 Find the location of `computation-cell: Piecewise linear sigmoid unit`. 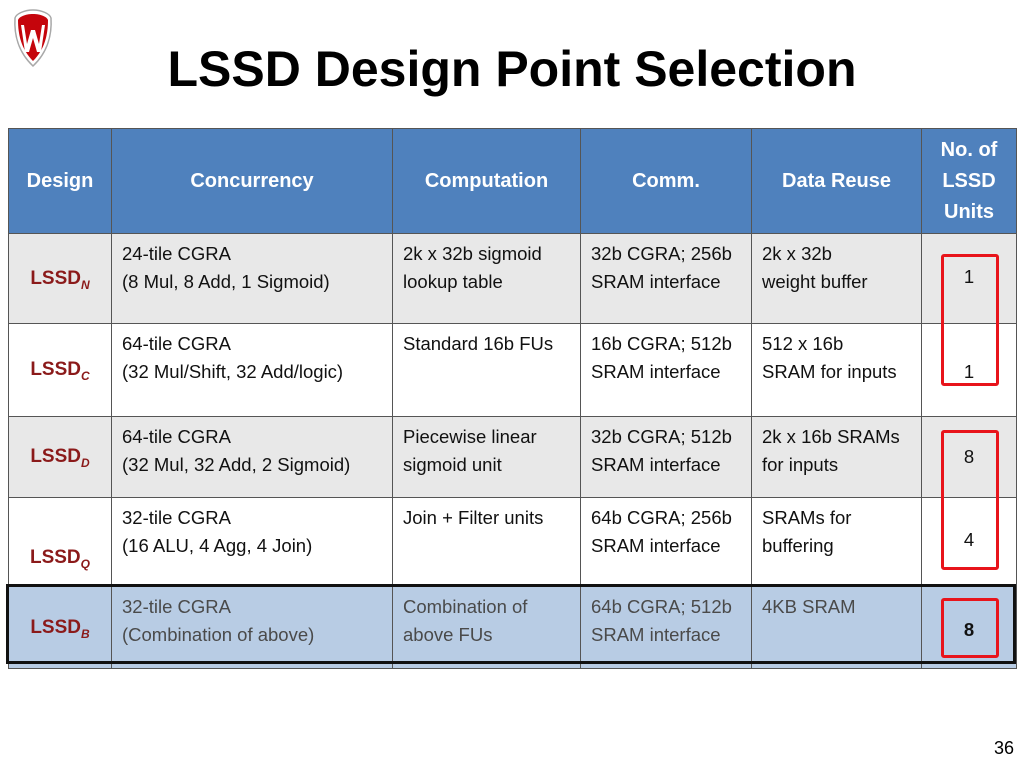

computation-cell: Piecewise linear sigmoid unit is located at coordinates (486, 457).